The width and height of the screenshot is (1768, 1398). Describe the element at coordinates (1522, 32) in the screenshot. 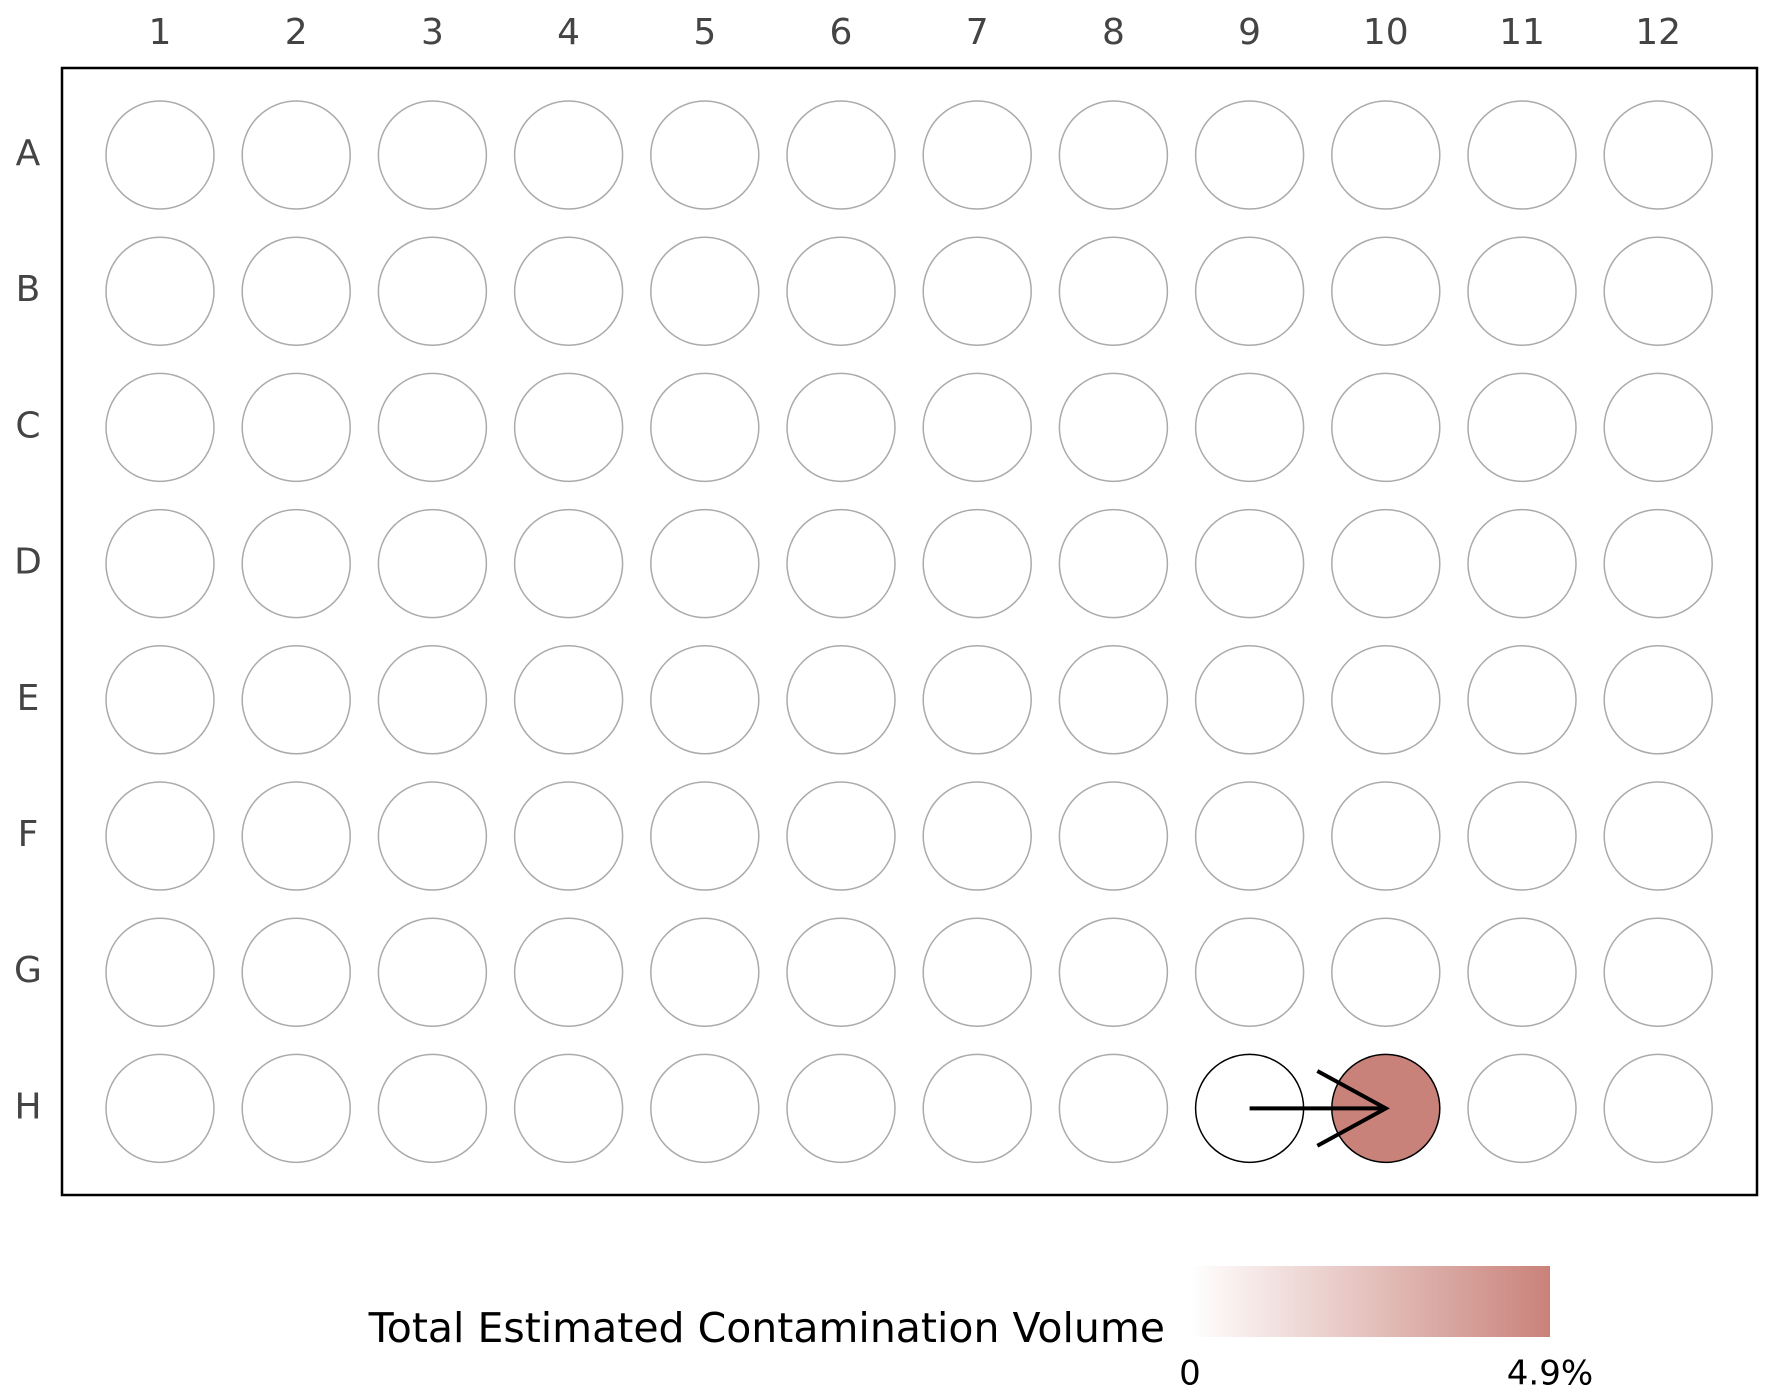

I see `column-label: 11` at that location.